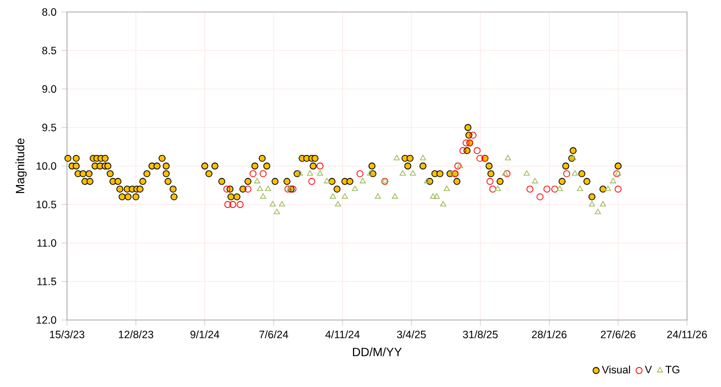 The image size is (721, 387). I want to click on y-tick-label: 11.5, so click(46, 282).